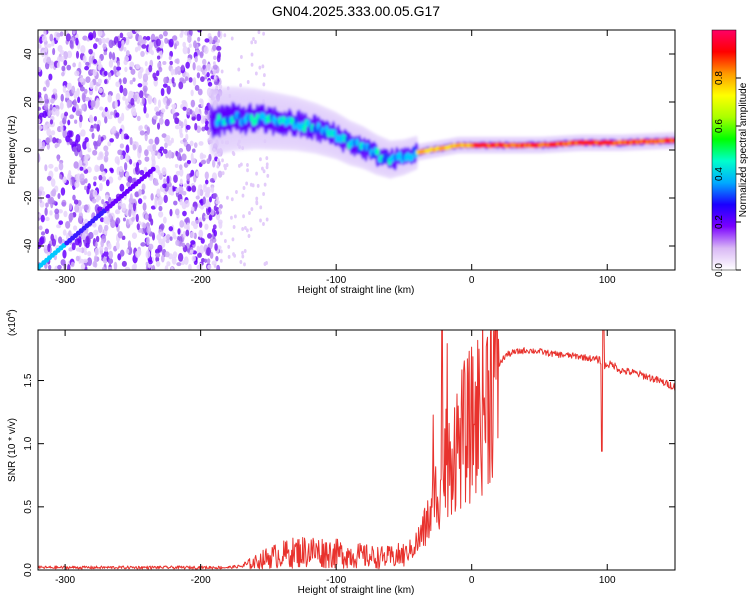  I want to click on snr-x-tick-label: 100, so click(607, 580).